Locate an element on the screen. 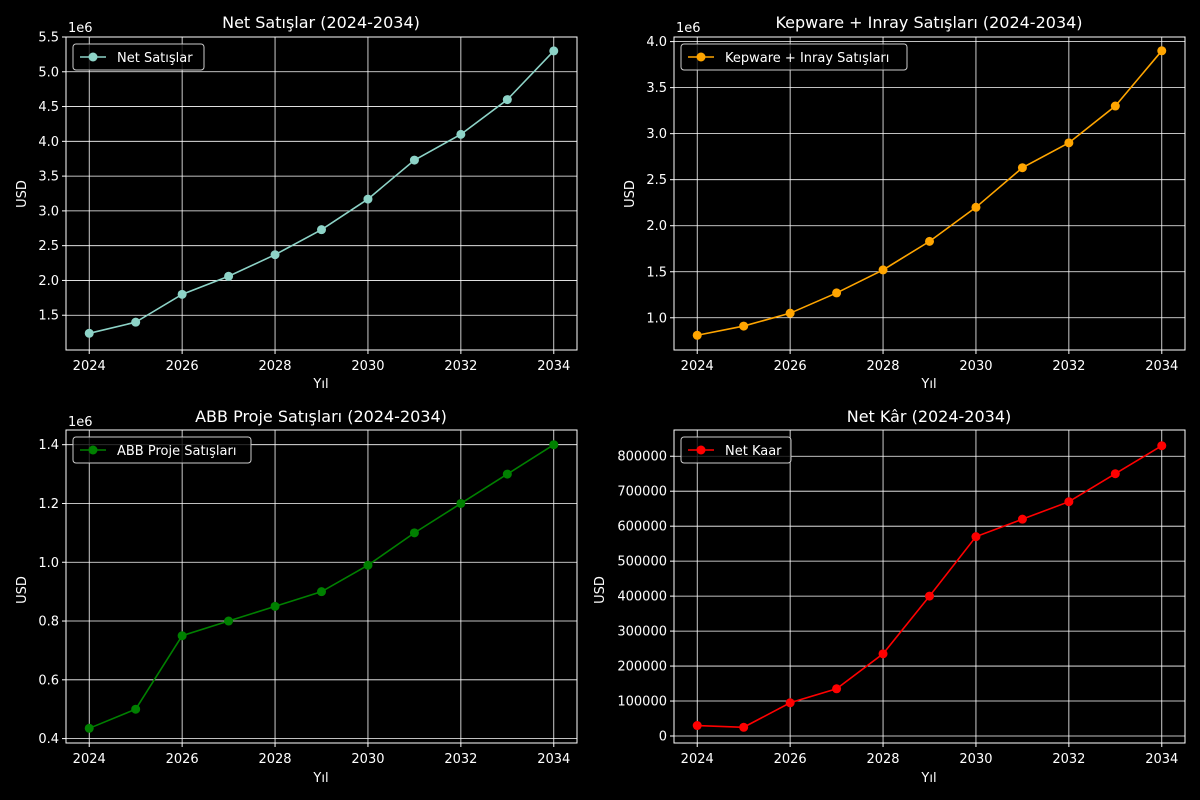 The width and height of the screenshot is (1200, 800). y-tick-label: 1.2 is located at coordinates (48, 504).